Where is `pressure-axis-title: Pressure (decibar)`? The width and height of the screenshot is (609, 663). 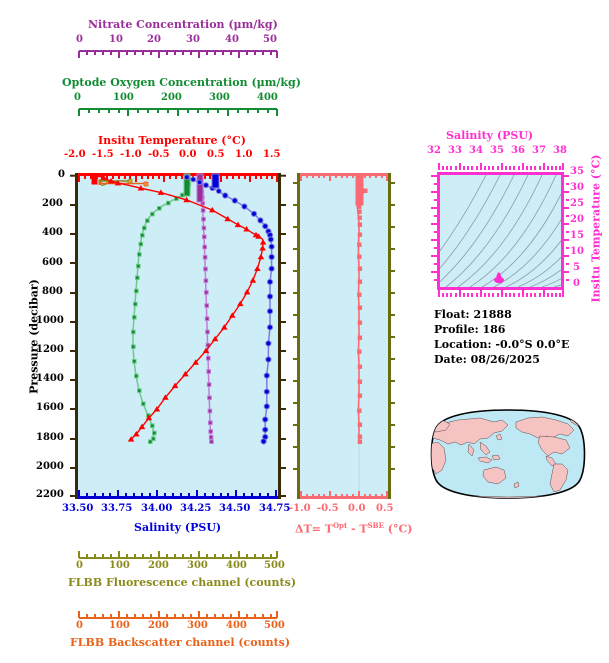
pressure-axis-title: Pressure (decibar) is located at coordinates (34, 336).